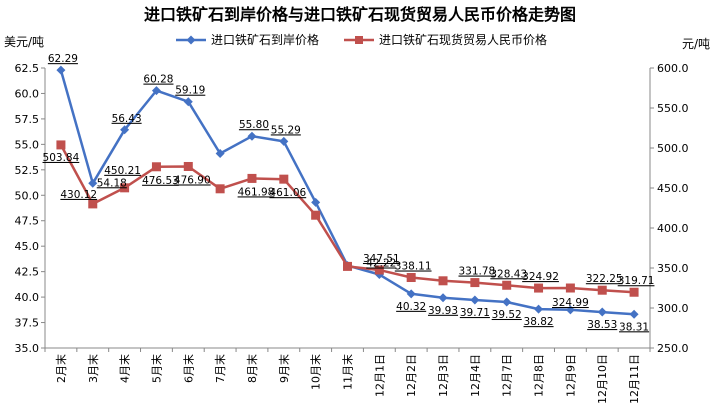  Describe the element at coordinates (443, 375) in the screenshot. I see `x-tick-label: 12月3日` at that location.